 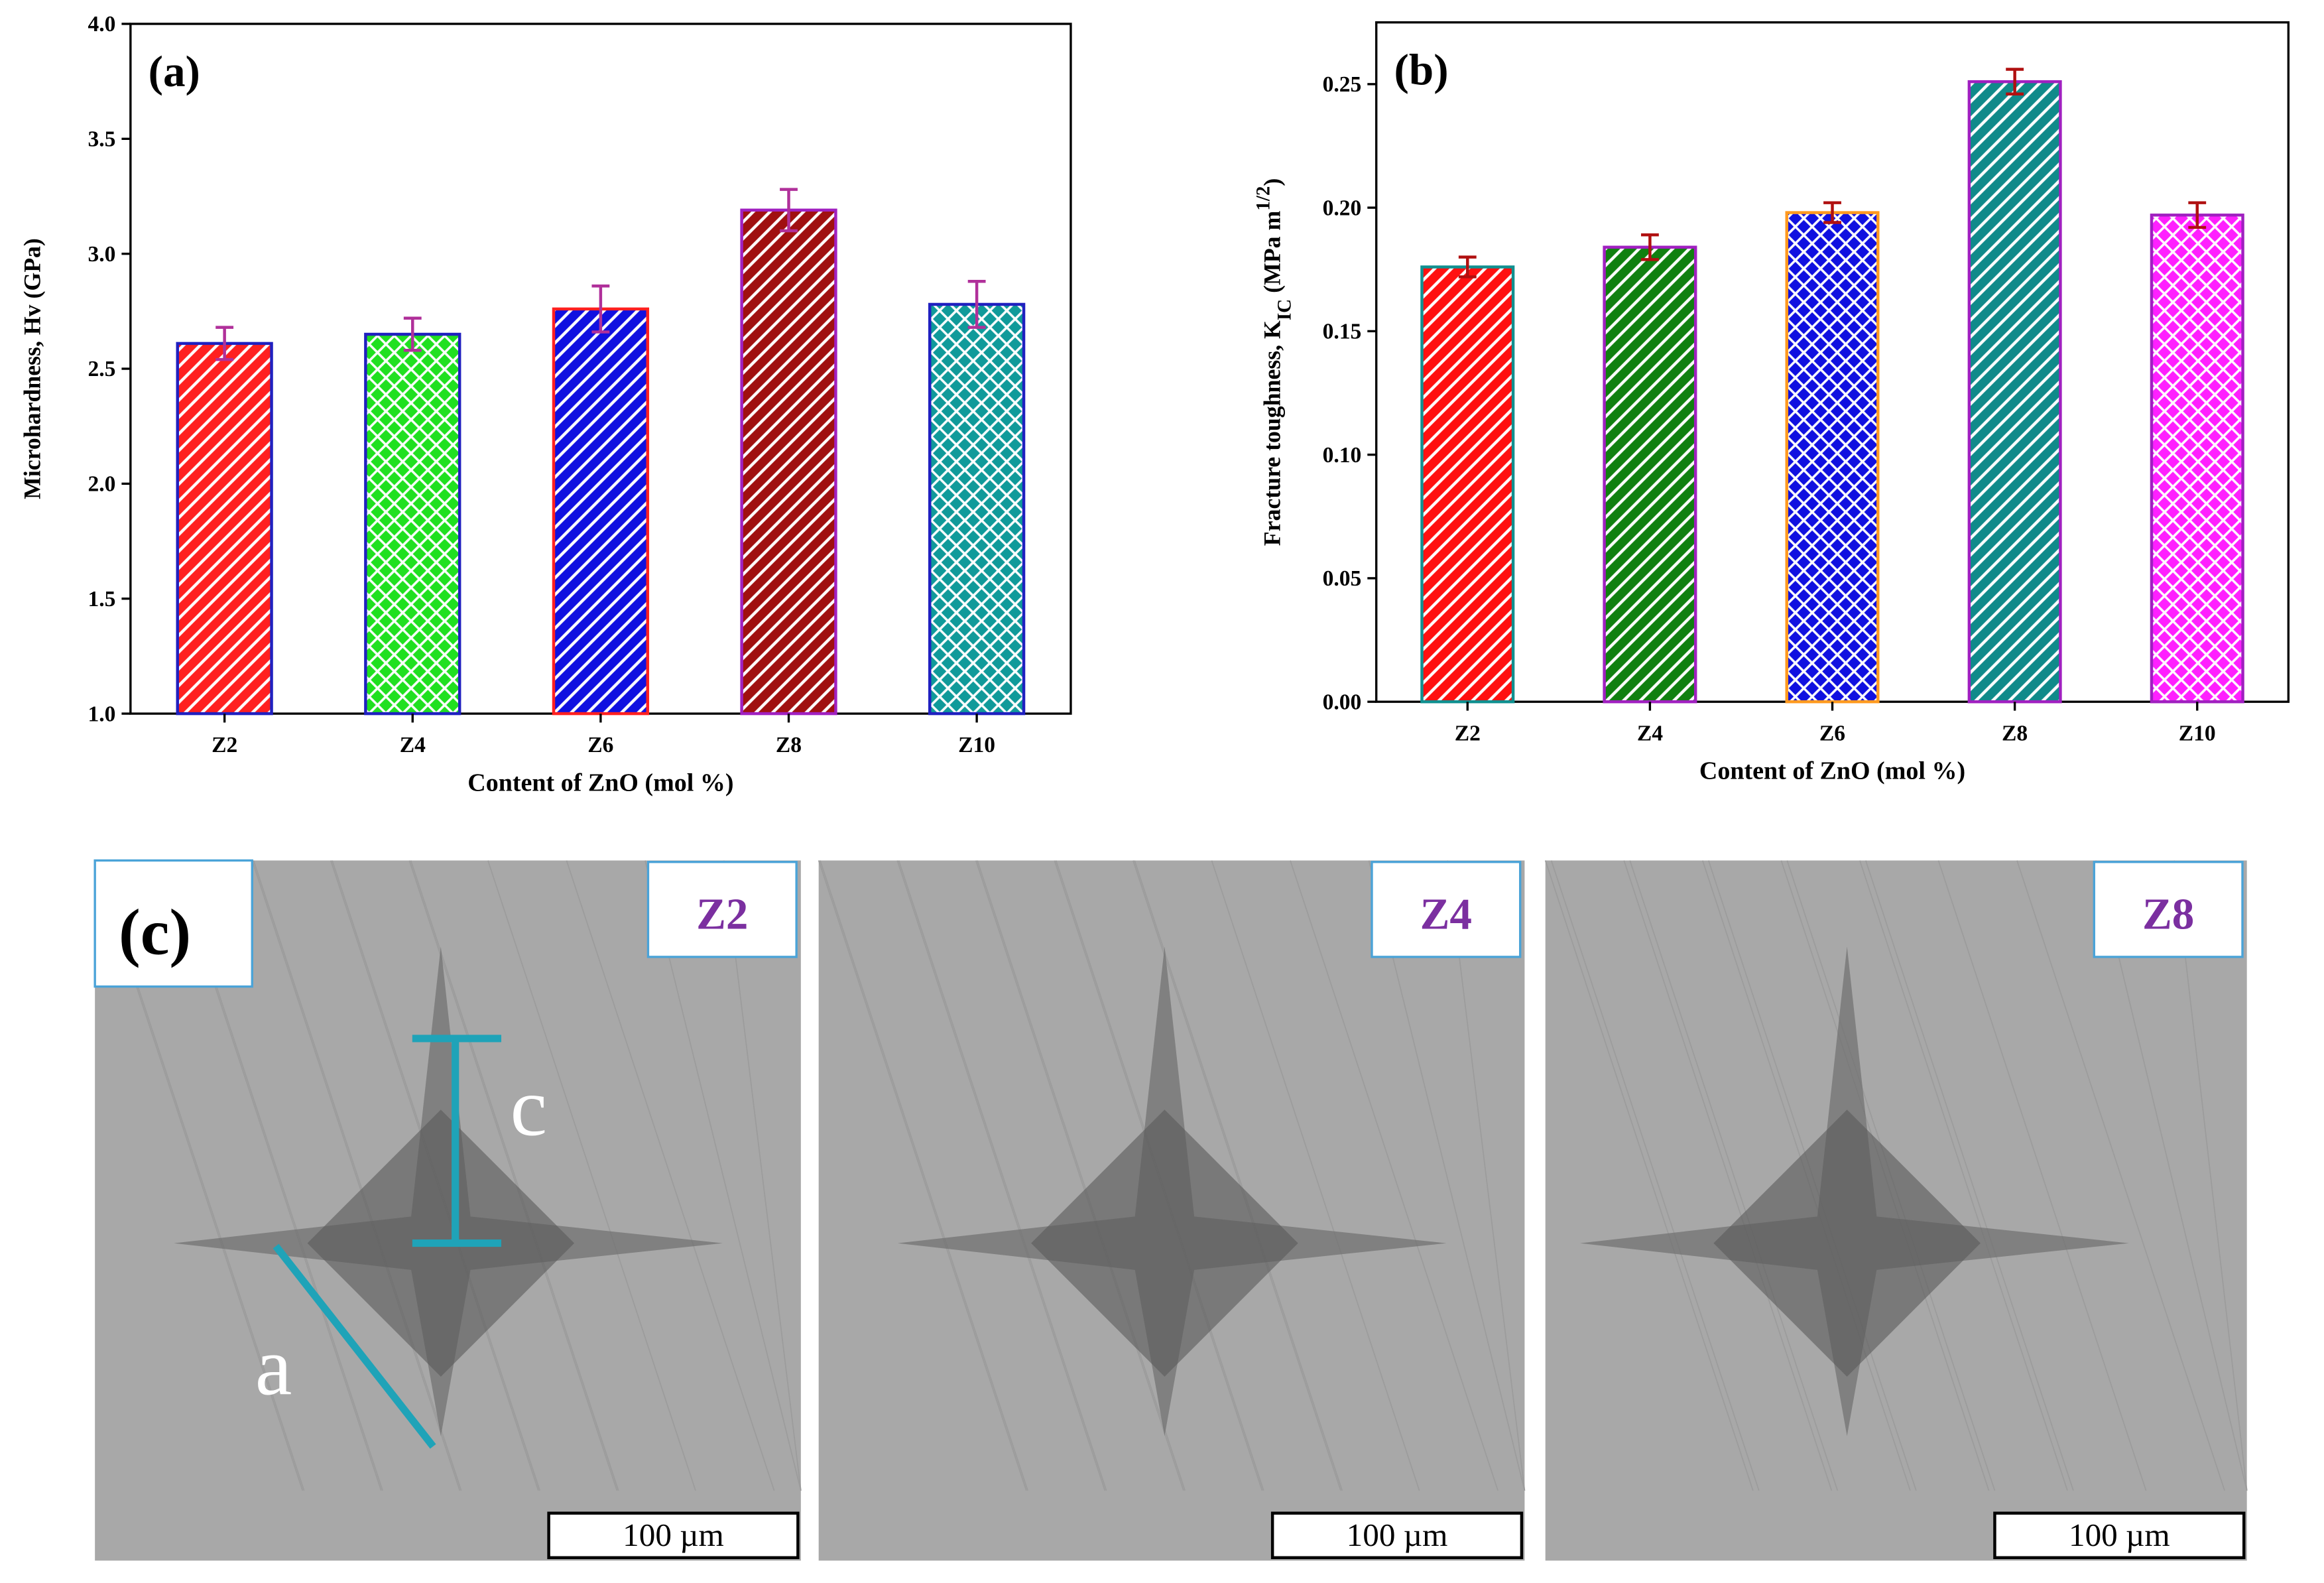 What do you see at coordinates (1342, 702) in the screenshot?
I see `y-tick-label: 0.00` at bounding box center [1342, 702].